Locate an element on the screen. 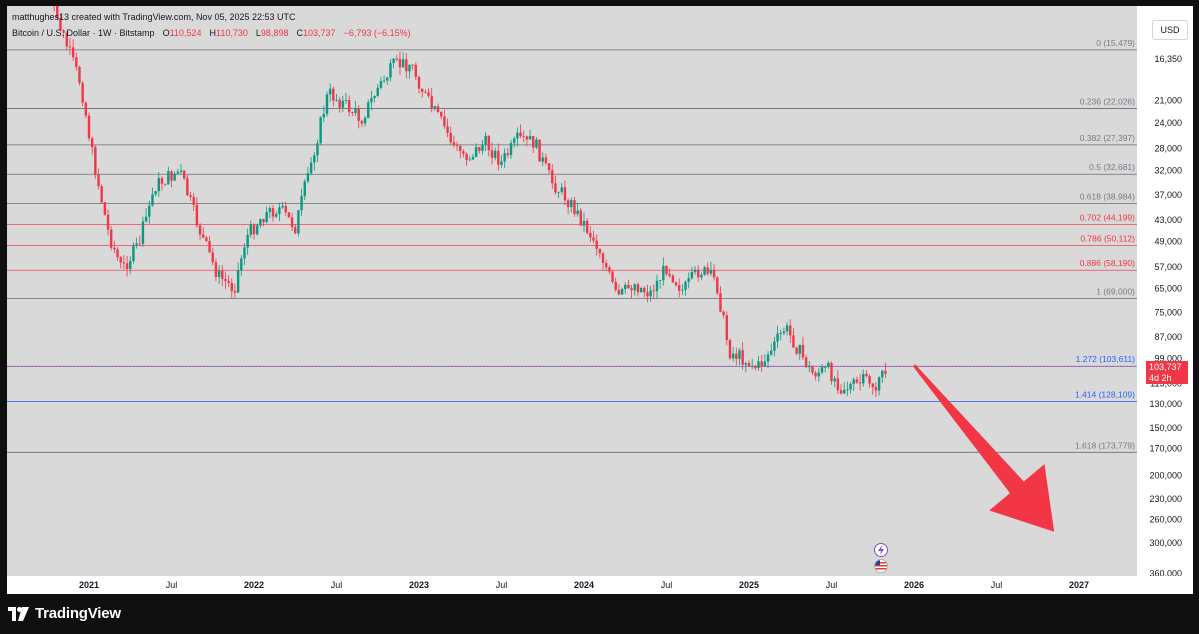 The height and width of the screenshot is (634, 1199). dividend-event-icon is located at coordinates (881, 550).